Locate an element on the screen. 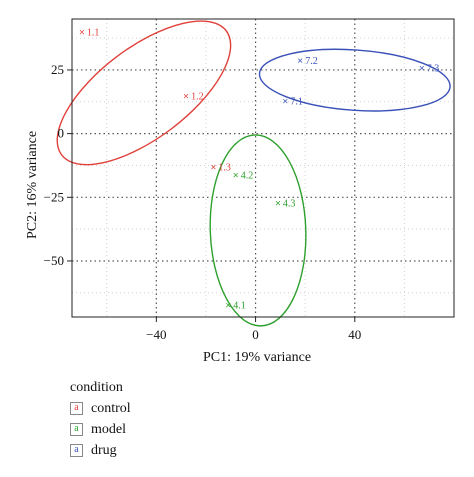  x-tick-label: 40 is located at coordinates (354, 334).